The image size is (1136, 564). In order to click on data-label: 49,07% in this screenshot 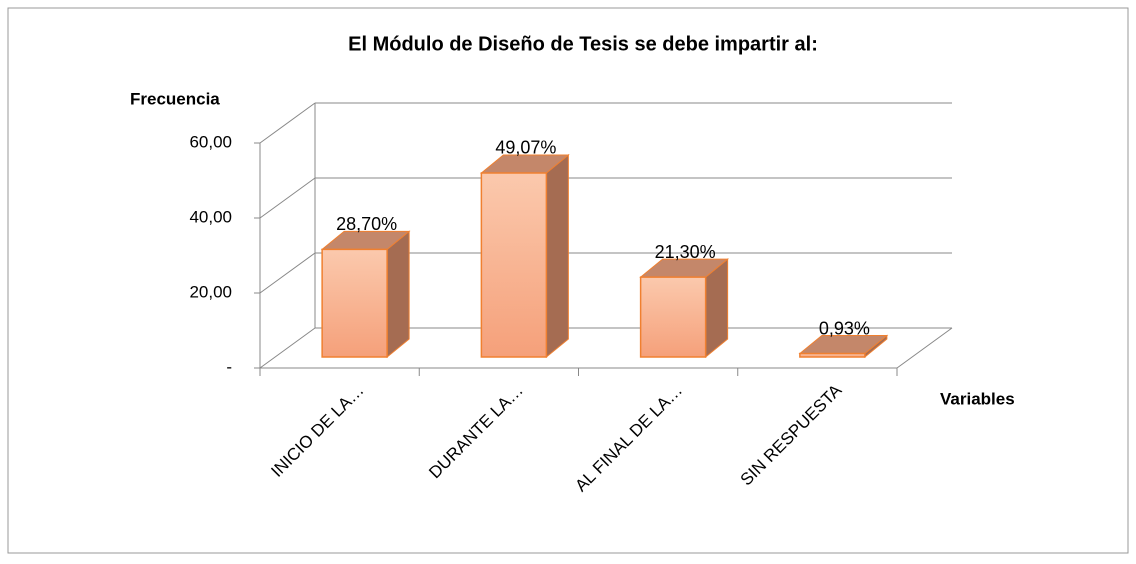, I will do `click(525, 148)`.